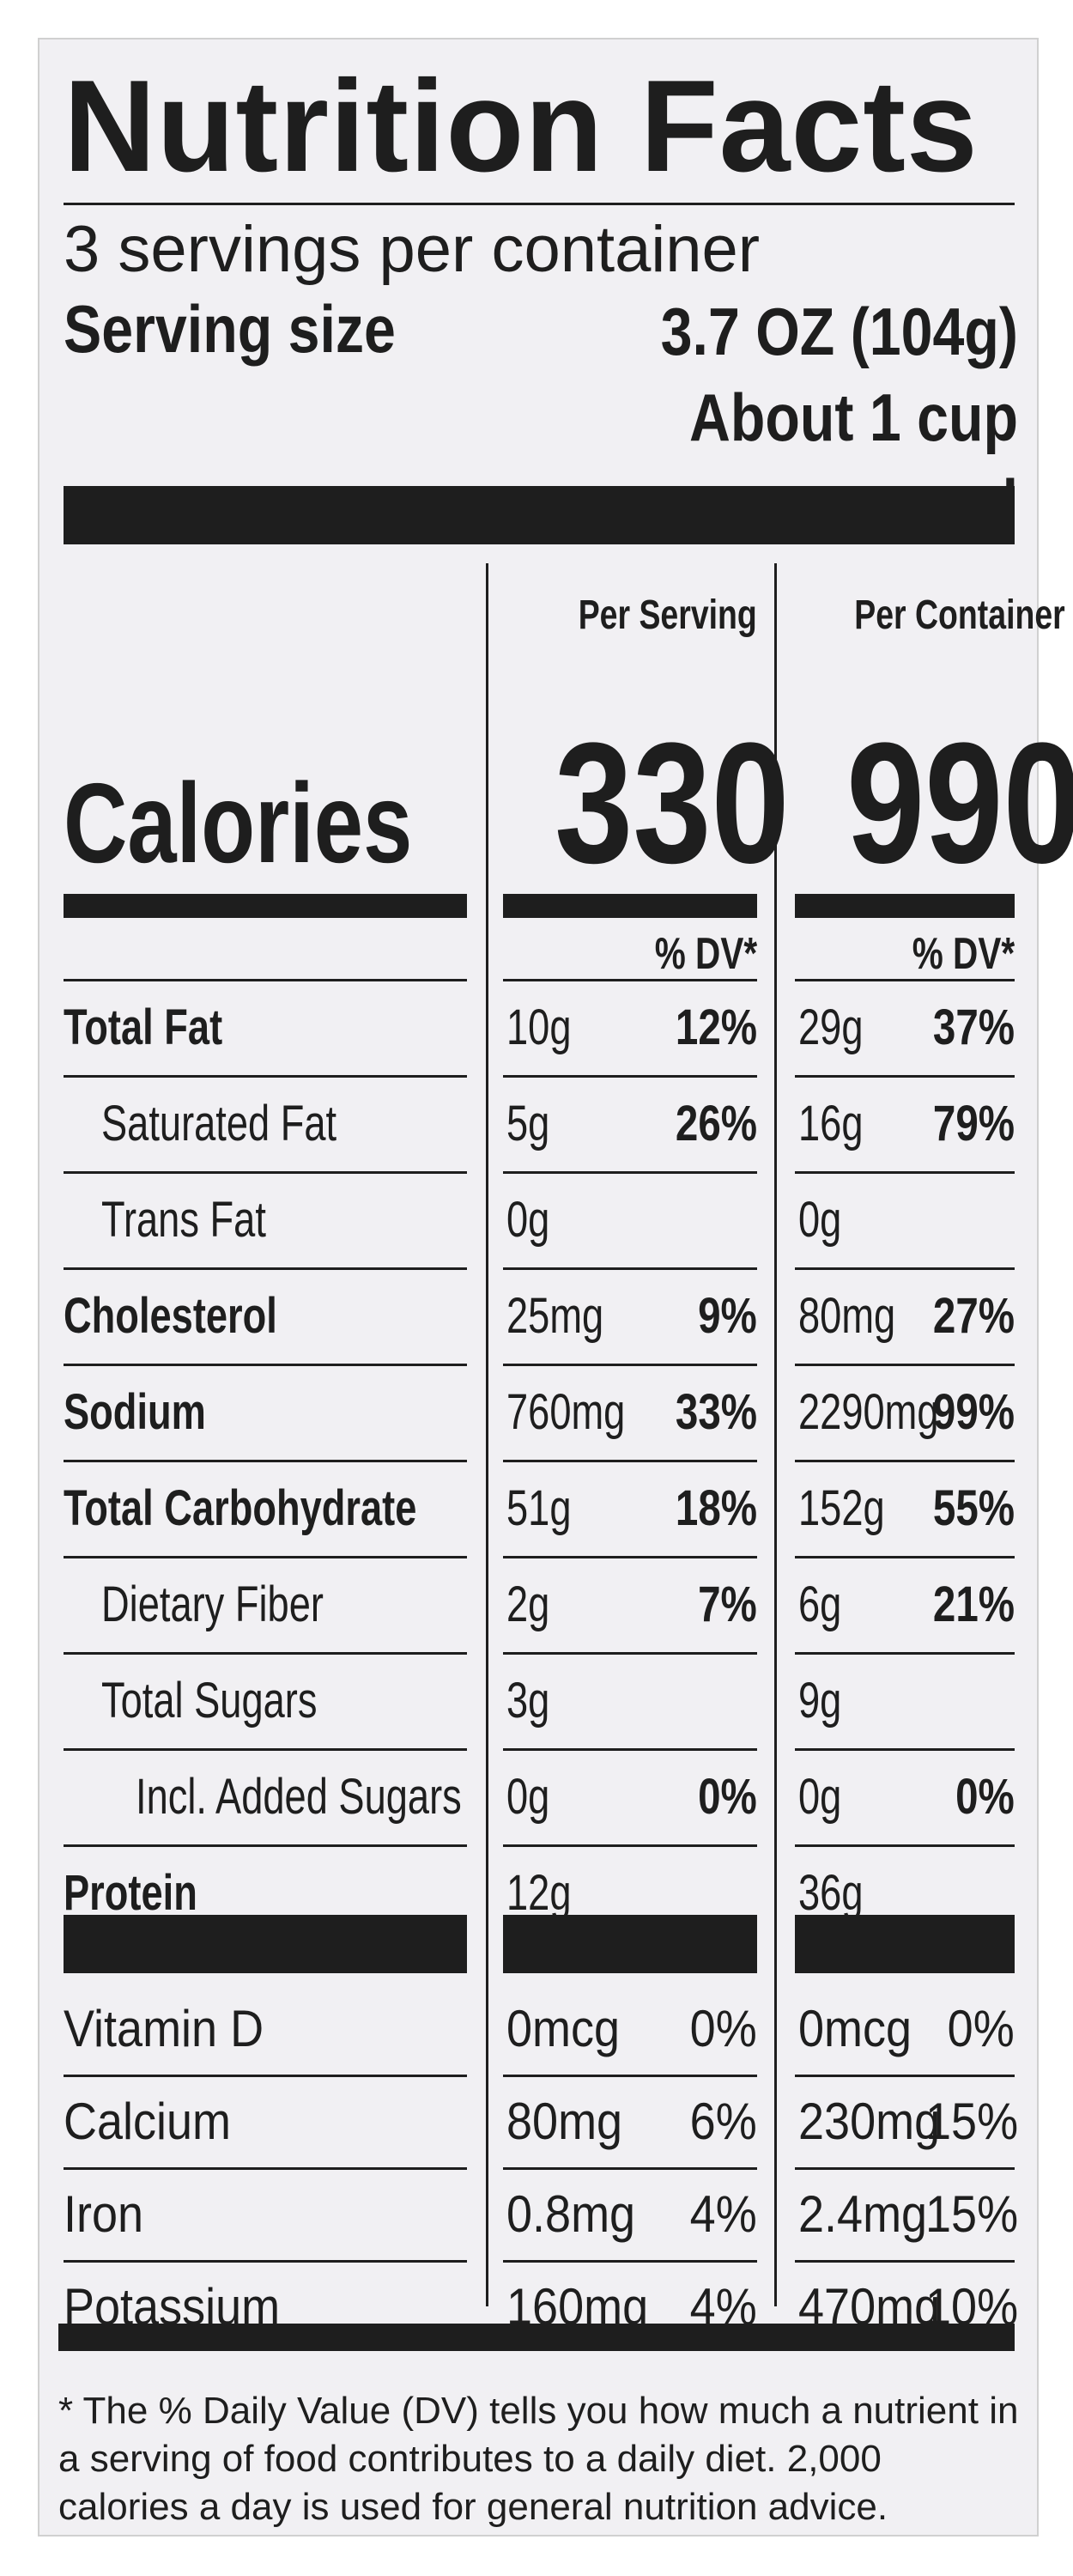 This screenshot has height=2576, width=1073. What do you see at coordinates (555, 1316) in the screenshot?
I see `serving-amount: 25mg` at bounding box center [555, 1316].